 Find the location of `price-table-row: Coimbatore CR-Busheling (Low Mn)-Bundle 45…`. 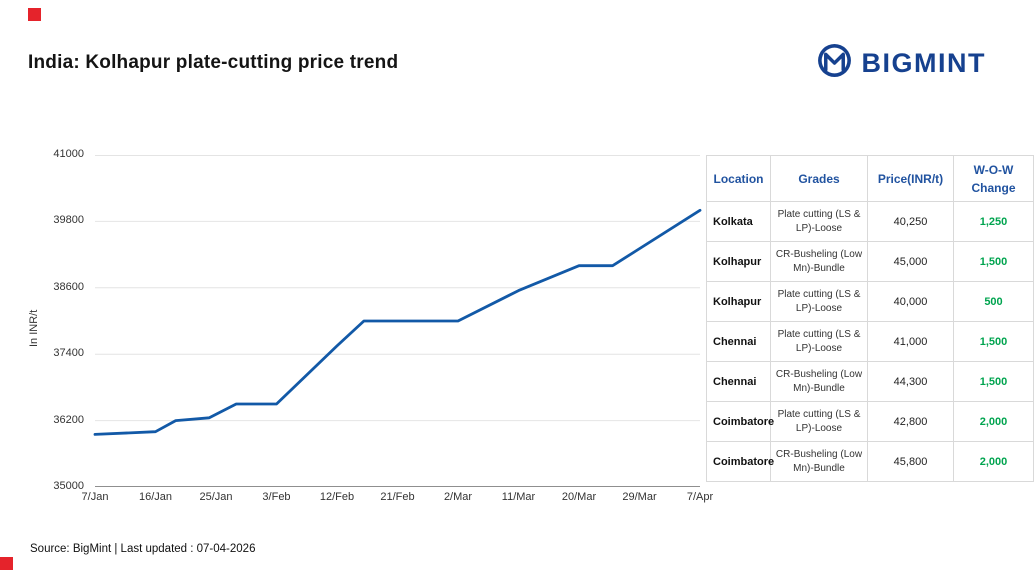

price-table-row: Coimbatore CR-Busheling (Low Mn)-Bundle 45… is located at coordinates (870, 461).